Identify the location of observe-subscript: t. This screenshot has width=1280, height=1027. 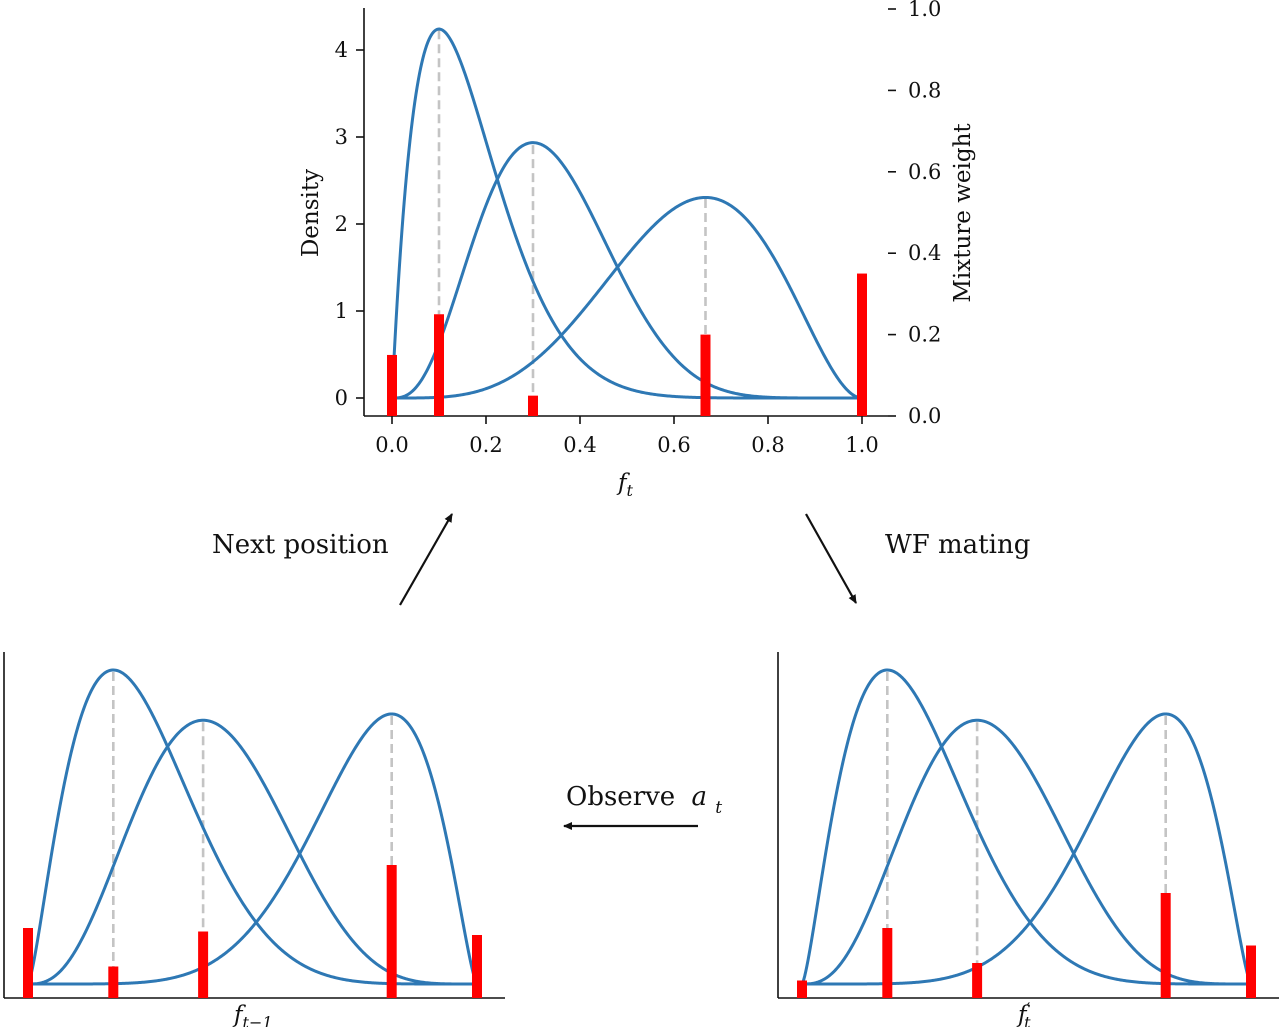
(718, 808).